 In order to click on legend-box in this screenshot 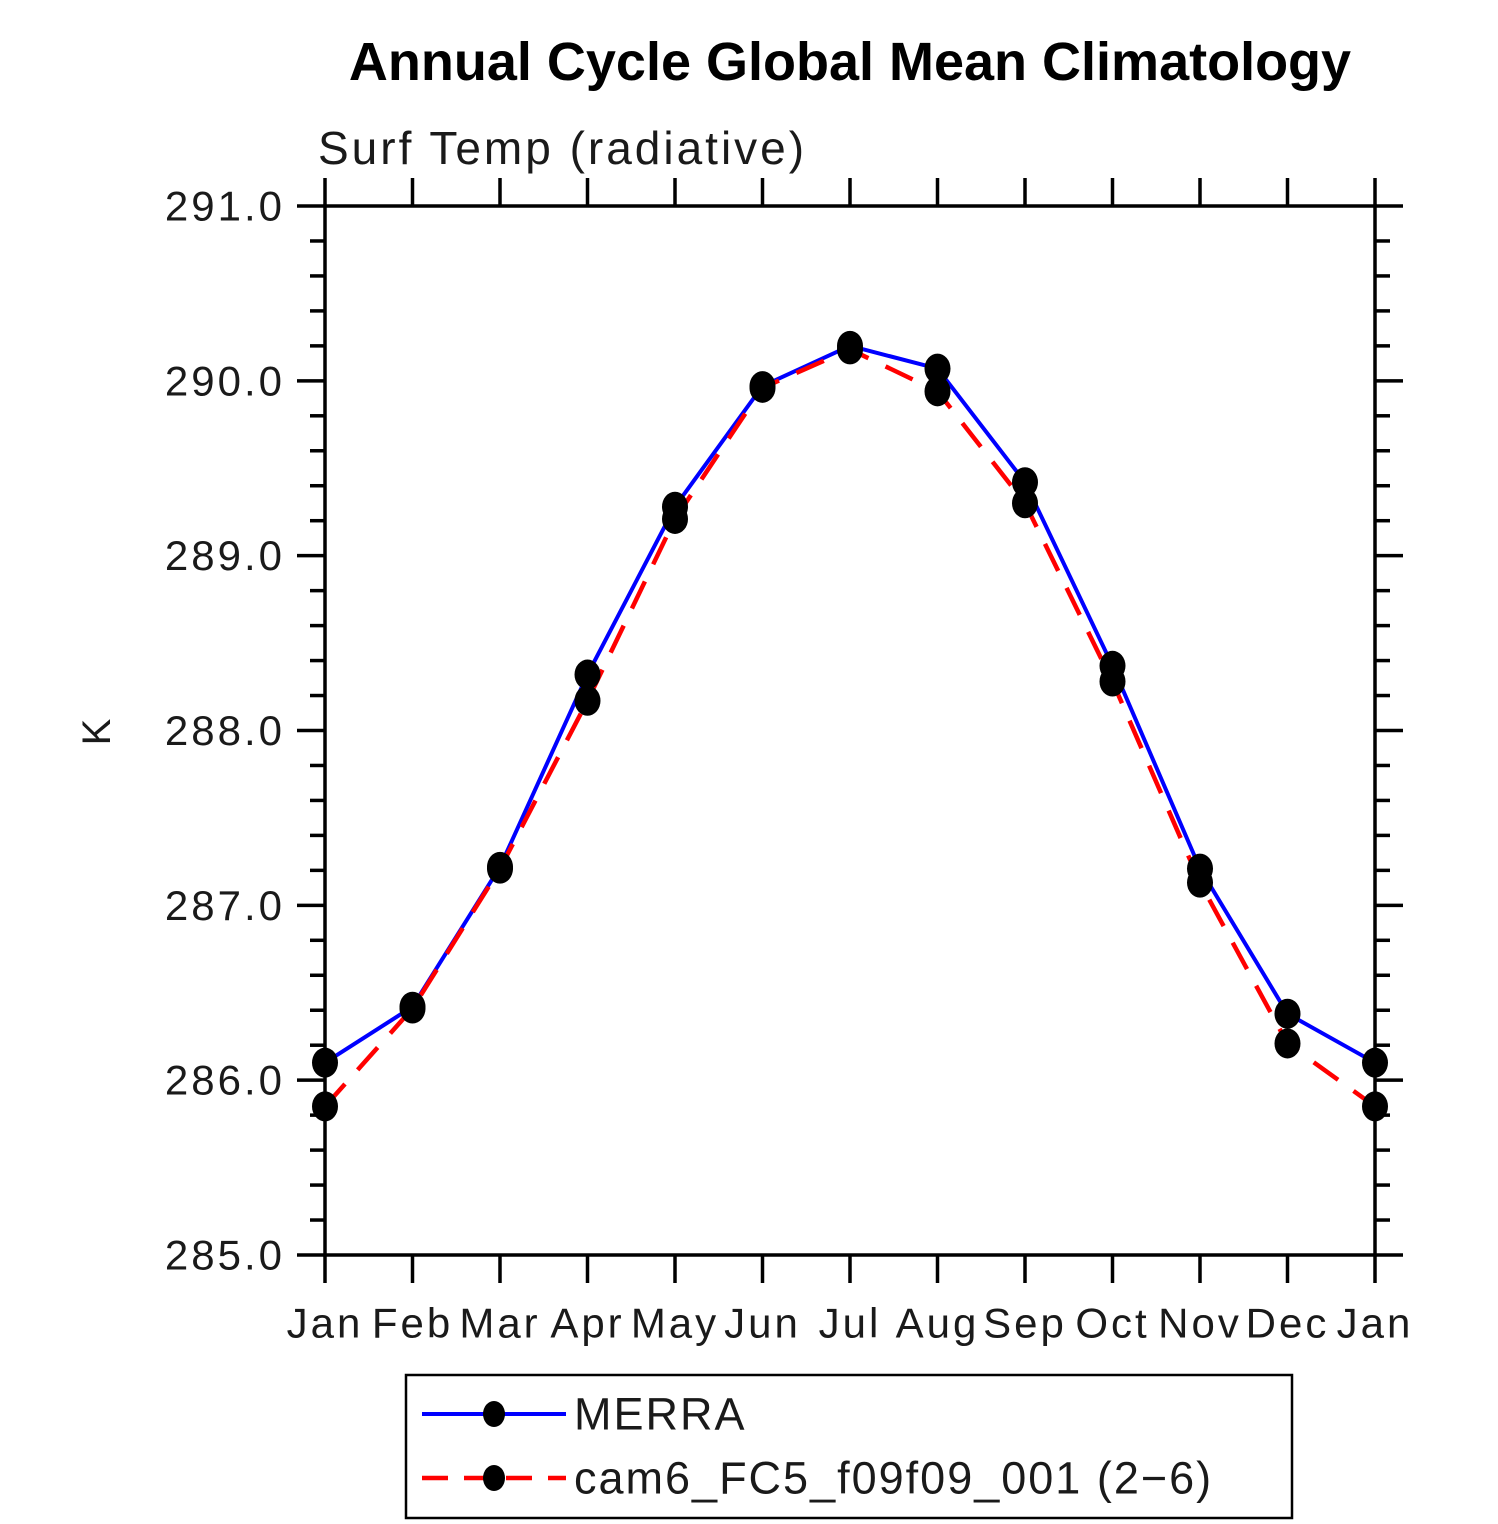, I will do `click(849, 1446)`.